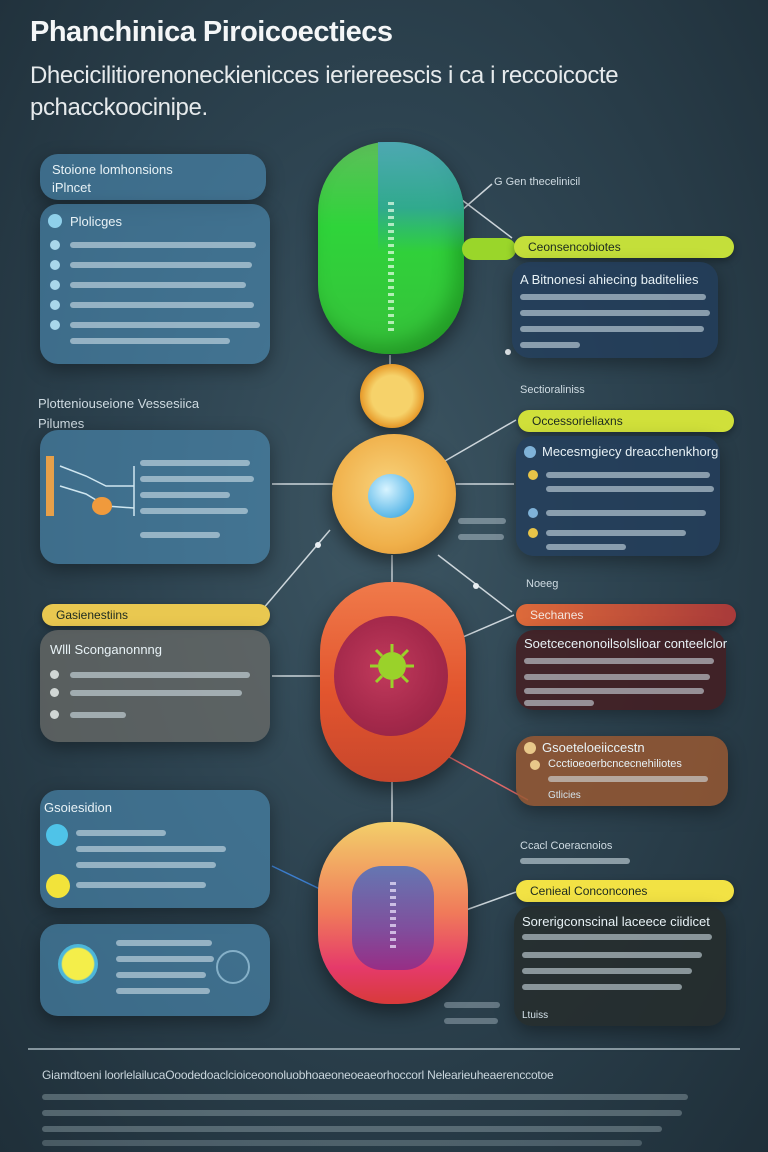 The image size is (768, 1152). What do you see at coordinates (616, 921) in the screenshot?
I see `right-panel-5-heading: Sorerigconscinal laceece ciidicet` at bounding box center [616, 921].